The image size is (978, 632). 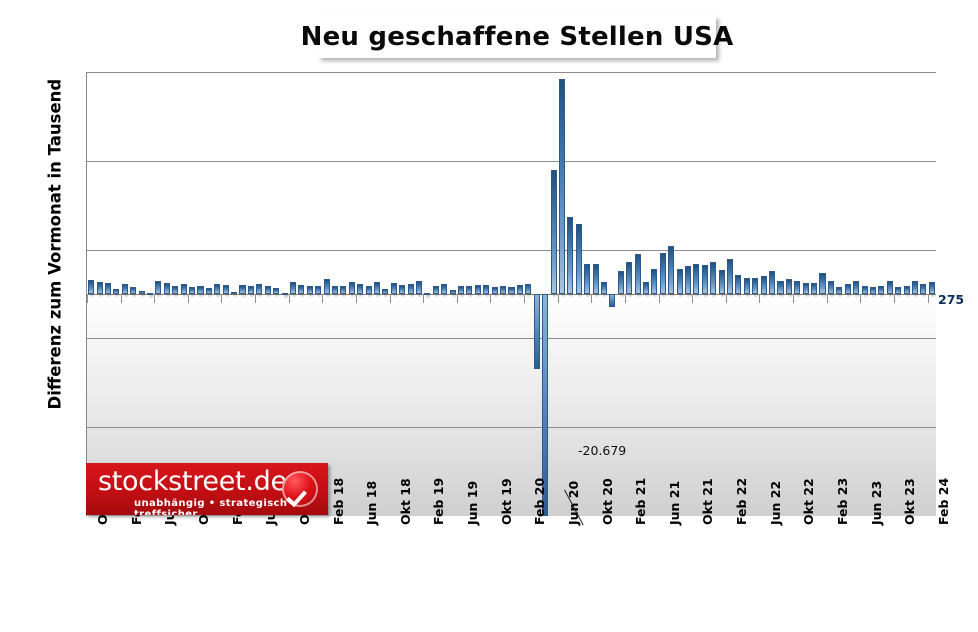 What do you see at coordinates (914, 289) in the screenshot?
I see `bar-Dez 23` at bounding box center [914, 289].